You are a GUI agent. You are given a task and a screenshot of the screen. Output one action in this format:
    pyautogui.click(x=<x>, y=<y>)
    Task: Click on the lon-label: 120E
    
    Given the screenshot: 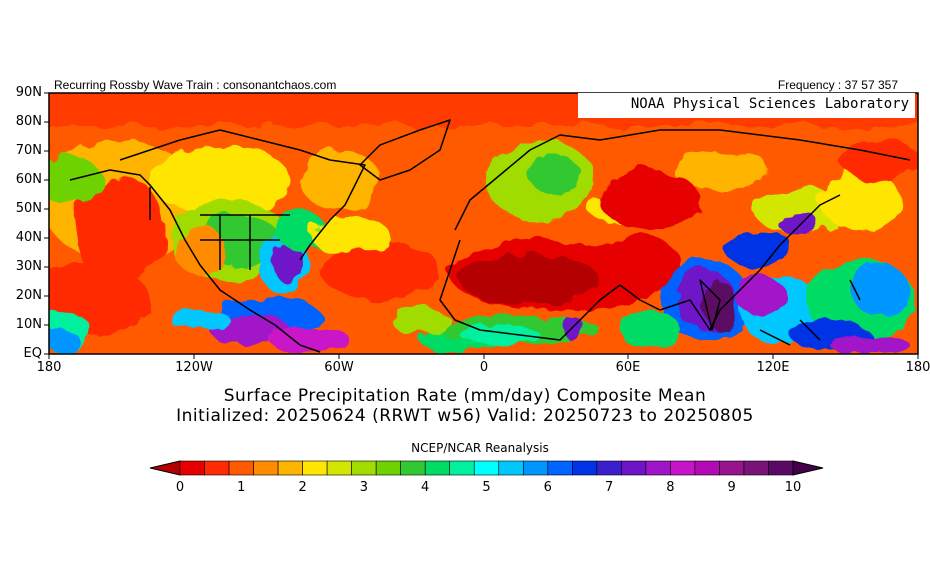 What is the action you would take?
    pyautogui.click(x=773, y=367)
    